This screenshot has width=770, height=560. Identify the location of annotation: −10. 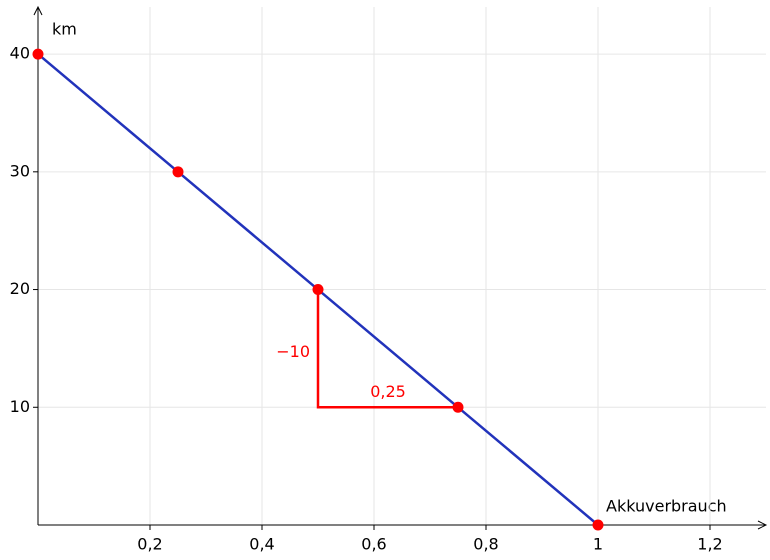
(293, 351).